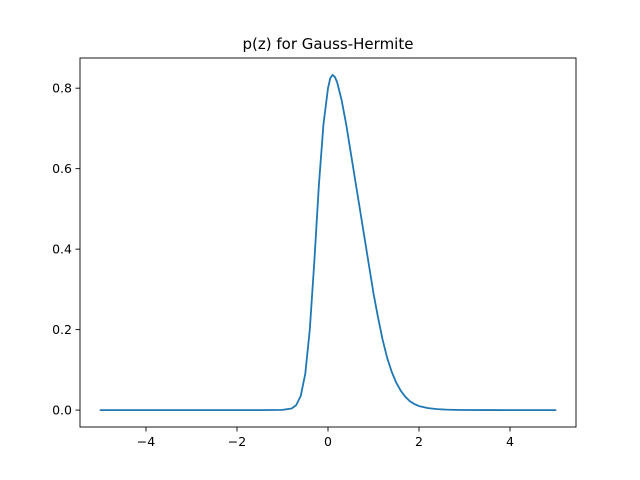  I want to click on y-tick-label: 0.8, so click(62, 88).